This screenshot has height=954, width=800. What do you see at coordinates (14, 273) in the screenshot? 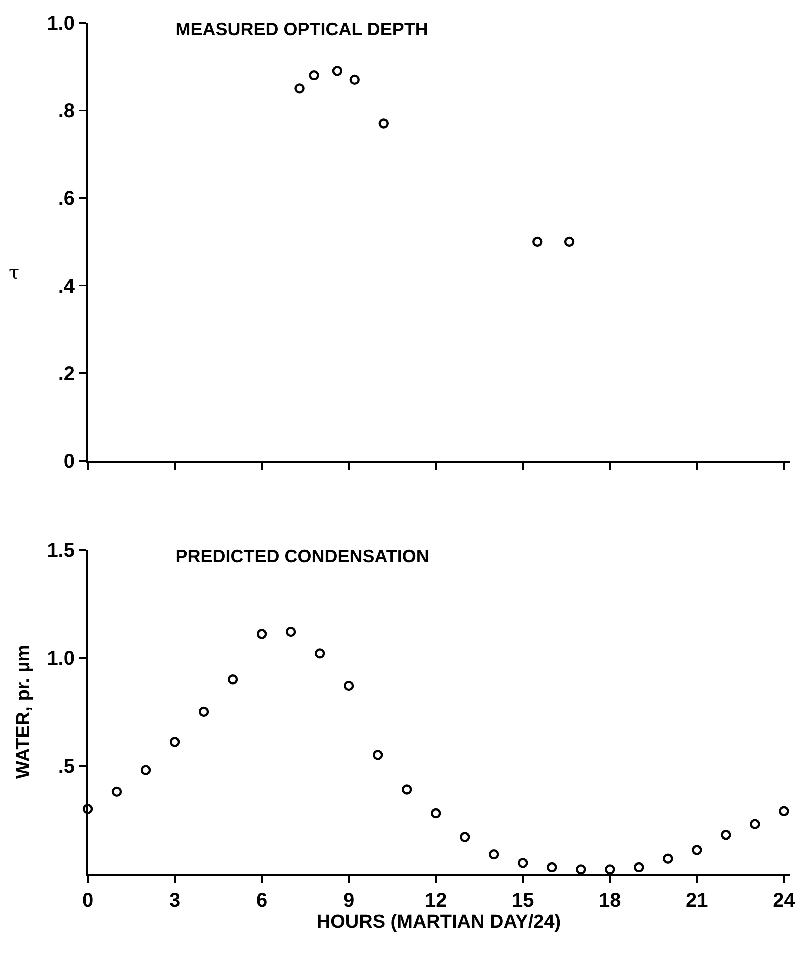
I see `y-axis-title: τ` at bounding box center [14, 273].